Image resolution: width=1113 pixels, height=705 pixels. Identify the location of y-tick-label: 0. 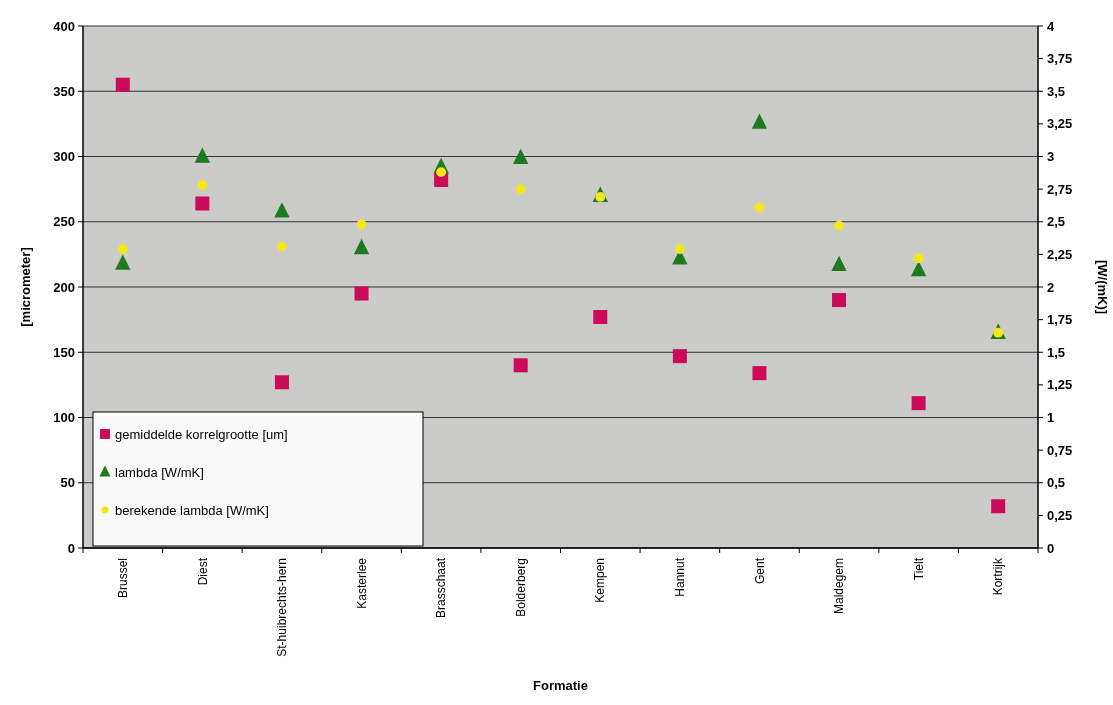
(71, 548).